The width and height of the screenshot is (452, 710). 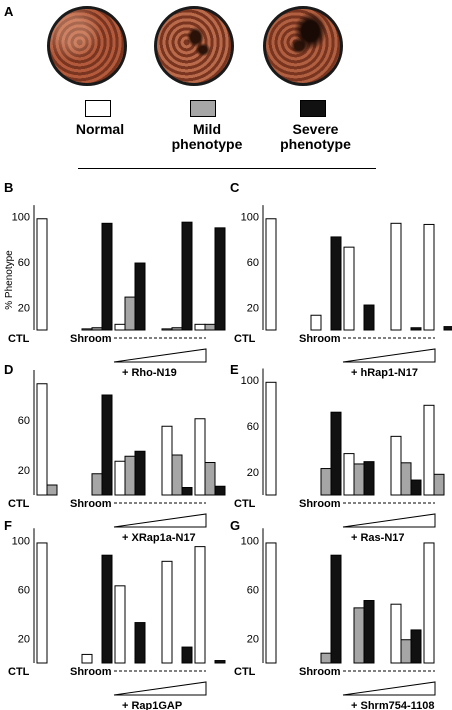 What do you see at coordinates (24, 308) in the screenshot?
I see `y-tick-label-b: 20` at bounding box center [24, 308].